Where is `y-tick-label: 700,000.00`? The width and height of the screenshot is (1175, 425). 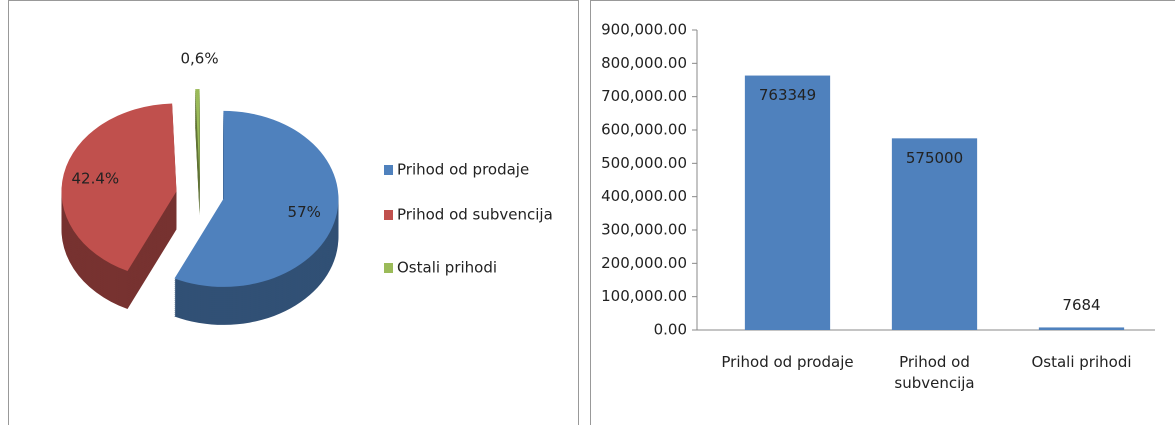 y-tick-label: 700,000.00 is located at coordinates (644, 96).